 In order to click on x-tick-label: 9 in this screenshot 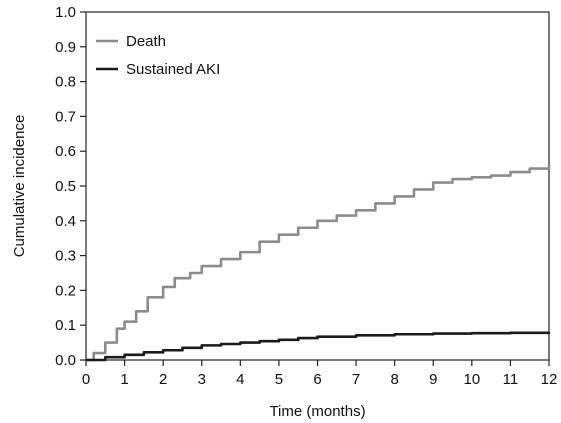, I will do `click(433, 379)`.